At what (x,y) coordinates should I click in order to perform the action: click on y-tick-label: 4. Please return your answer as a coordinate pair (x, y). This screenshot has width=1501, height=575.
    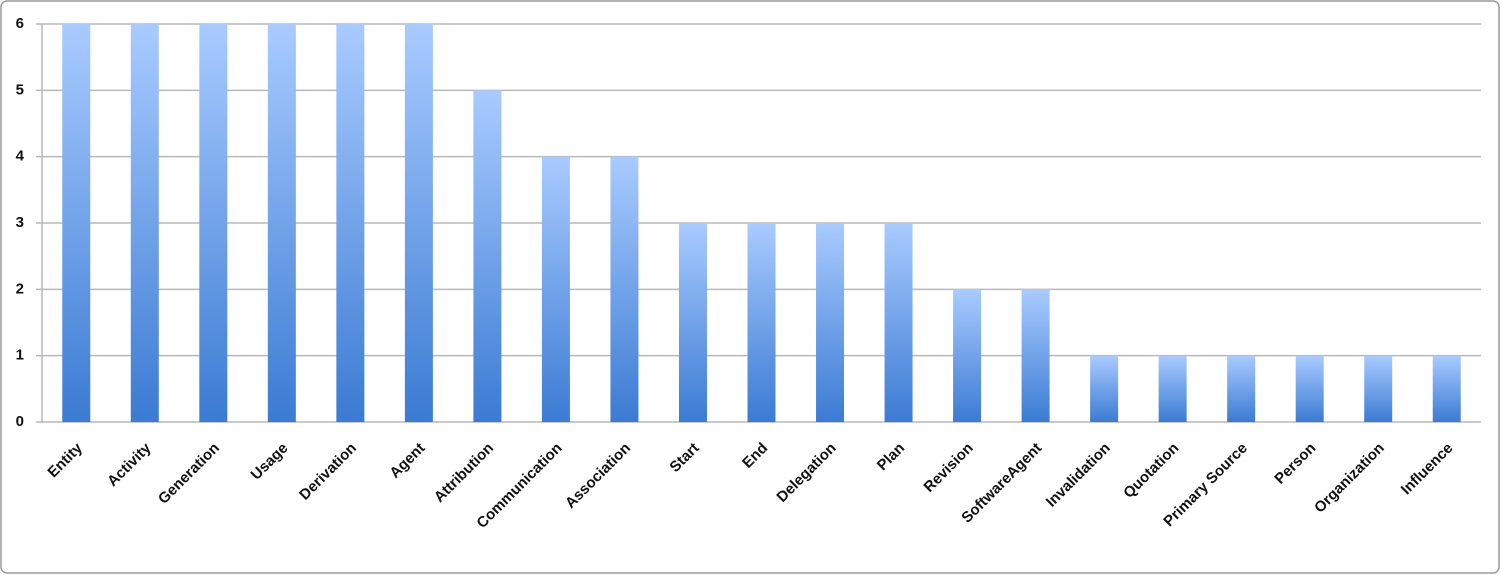
    Looking at the image, I should click on (20, 156).